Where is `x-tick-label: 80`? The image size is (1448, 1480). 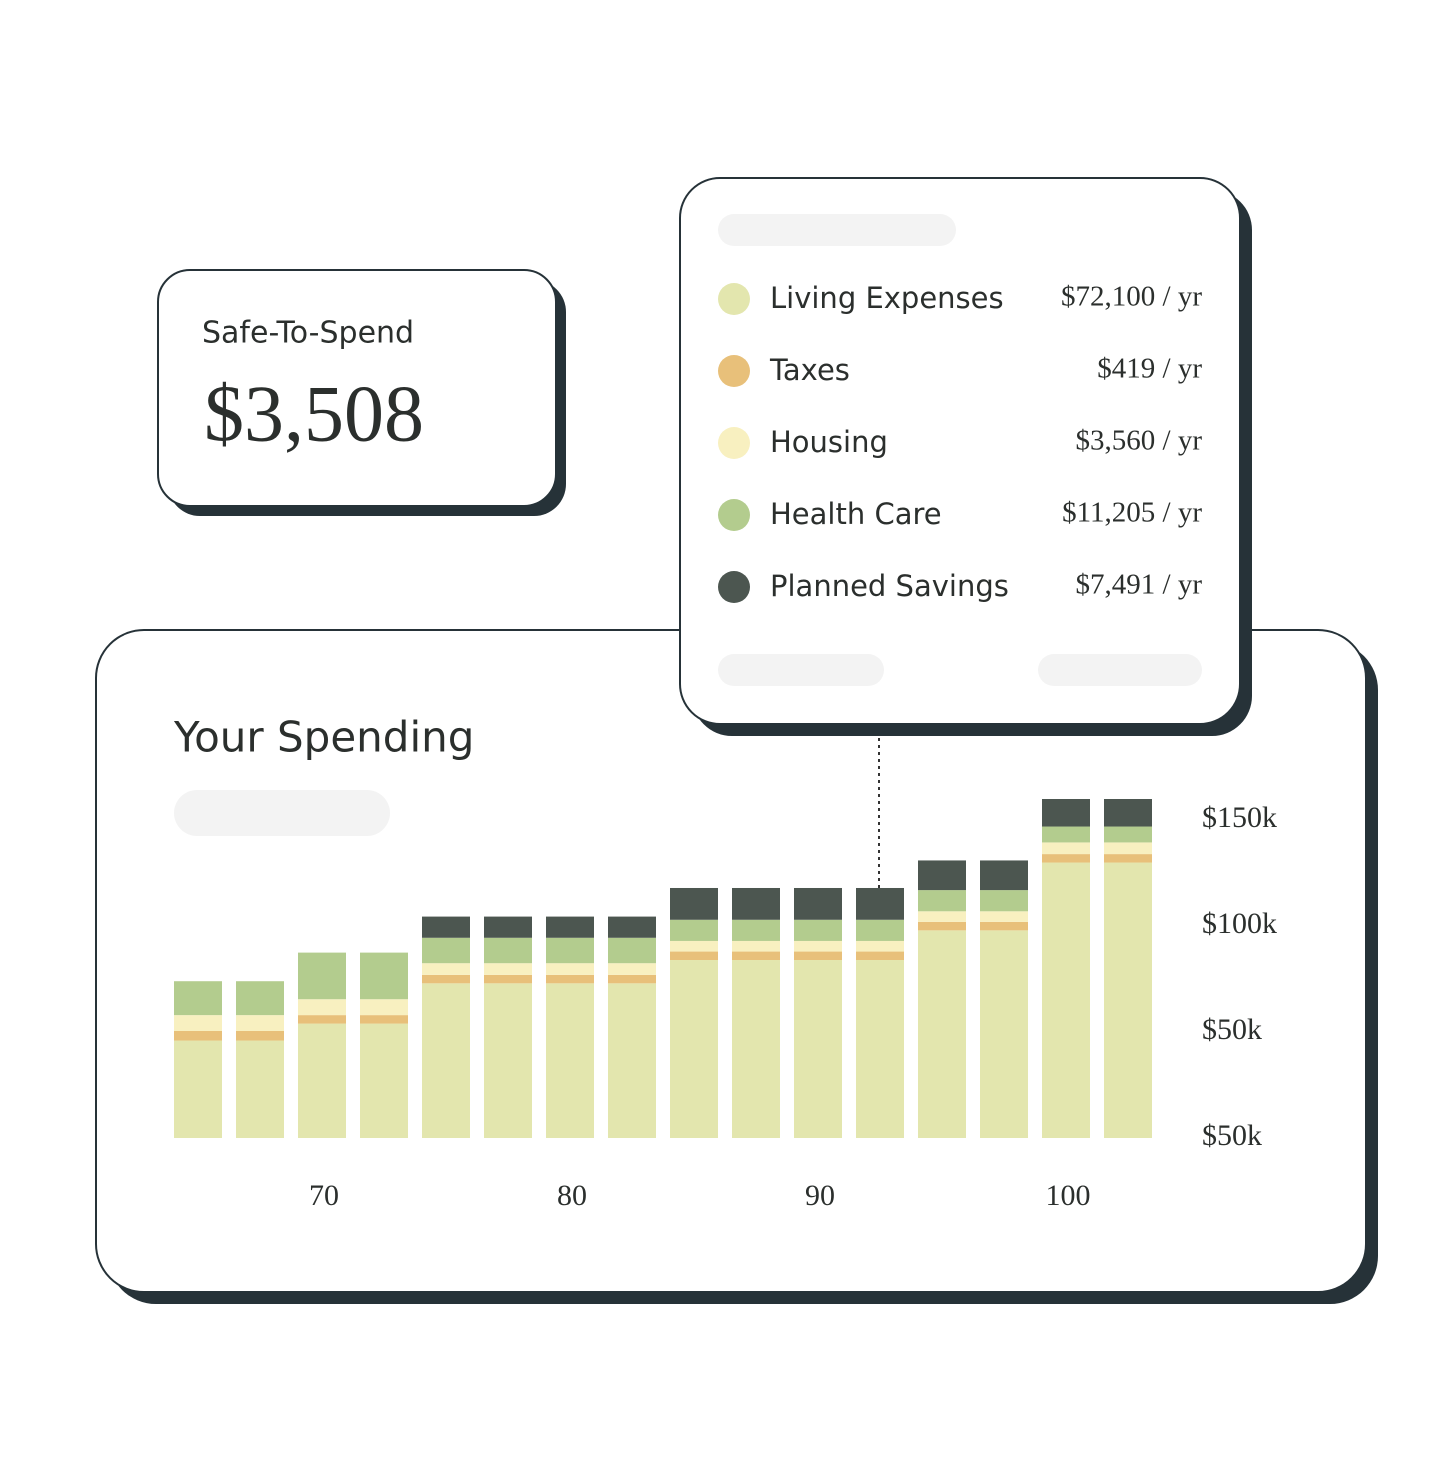
x-tick-label: 80 is located at coordinates (572, 1195).